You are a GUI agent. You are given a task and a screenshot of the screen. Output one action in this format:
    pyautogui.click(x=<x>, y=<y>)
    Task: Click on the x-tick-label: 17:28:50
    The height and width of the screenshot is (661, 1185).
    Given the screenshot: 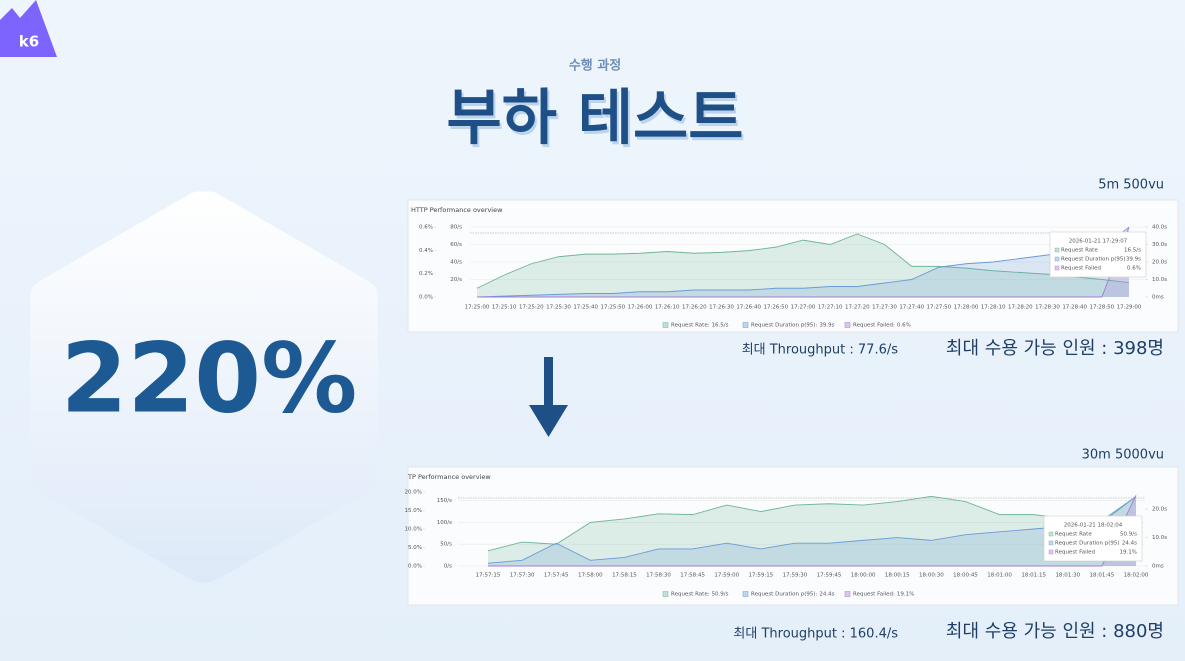 What is the action you would take?
    pyautogui.click(x=1101, y=308)
    